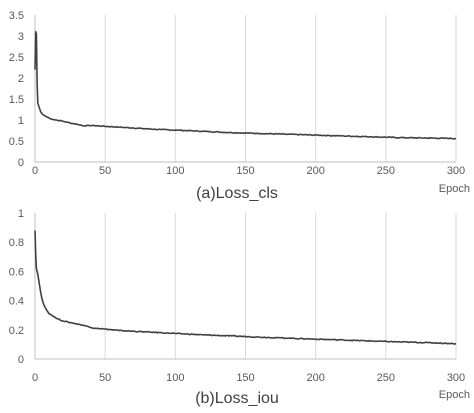 This screenshot has width=474, height=413. I want to click on loss-cls-y-tick-label: 3, so click(21, 37).